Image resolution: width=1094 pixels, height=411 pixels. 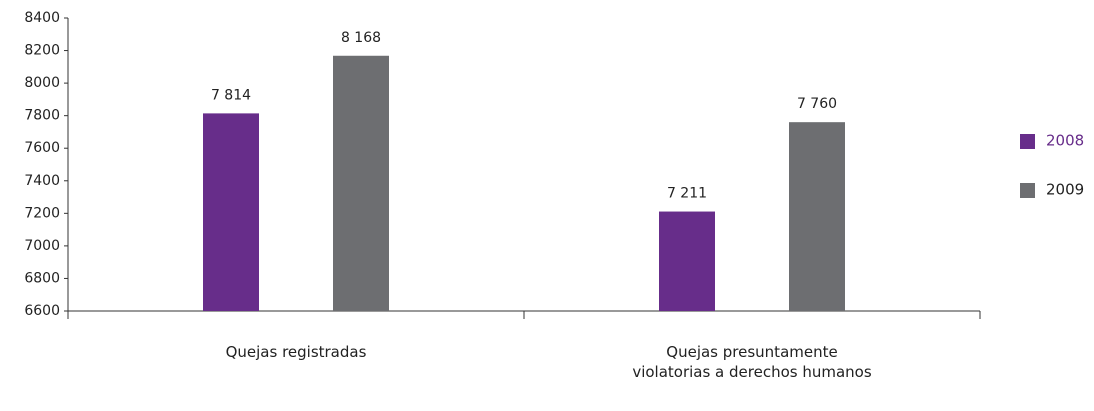 I want to click on value-label: 7 211, so click(x=687, y=194).